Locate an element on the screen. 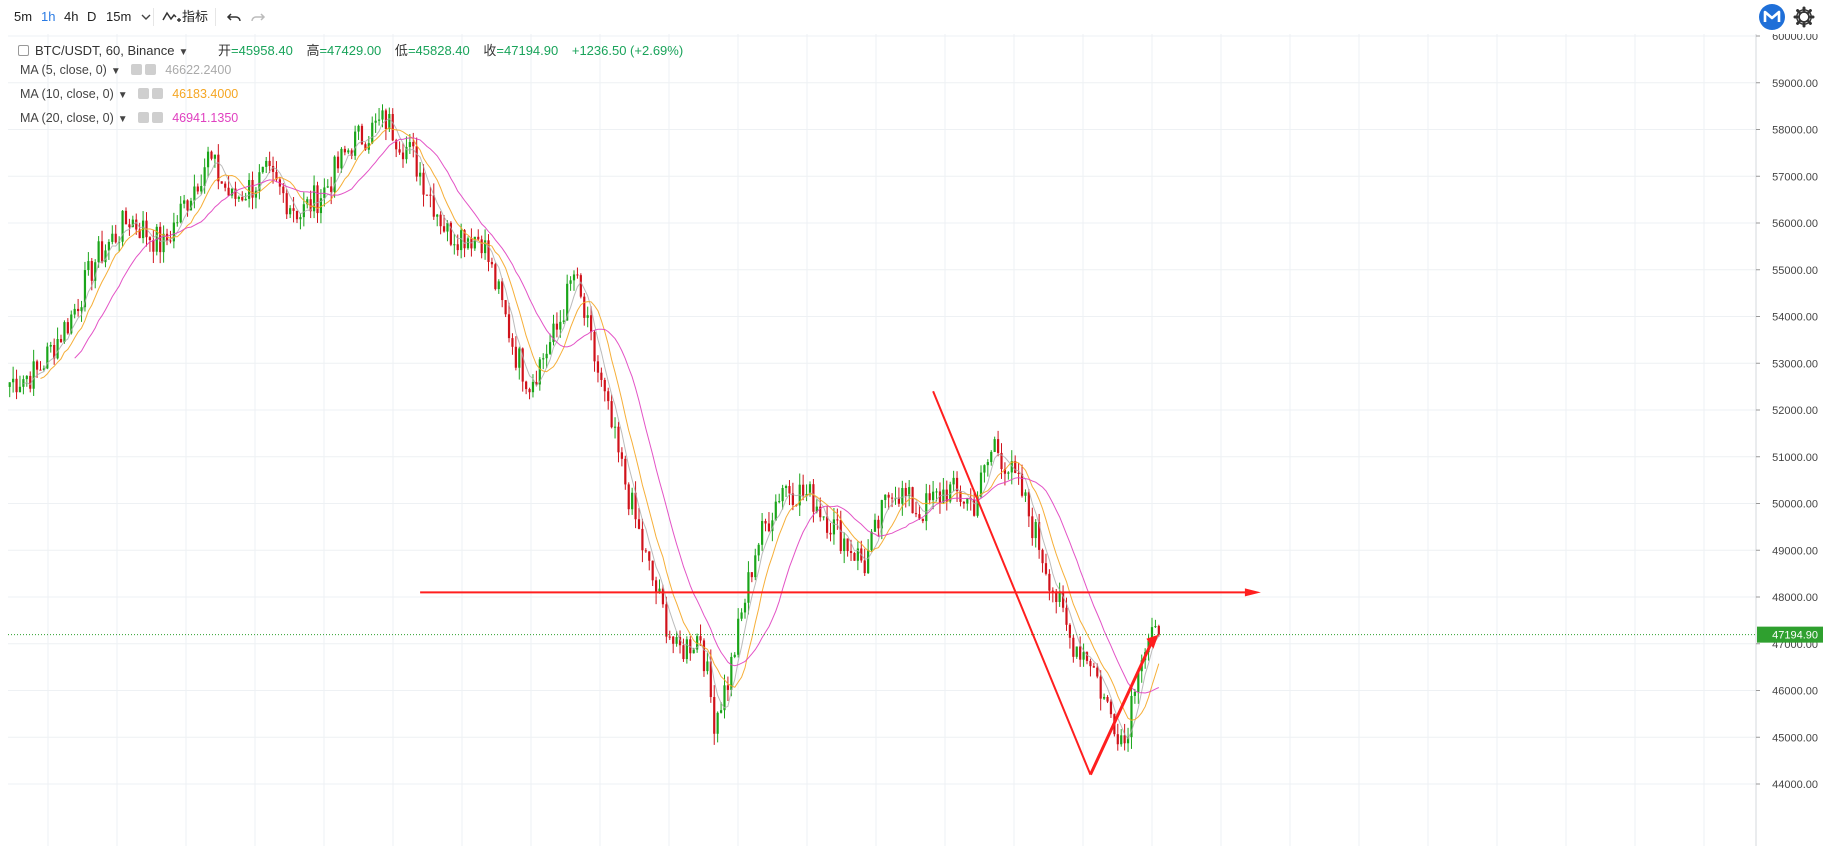 Image resolution: width=1825 pixels, height=846 pixels. interval-5m-button: 5m is located at coordinates (23, 16).